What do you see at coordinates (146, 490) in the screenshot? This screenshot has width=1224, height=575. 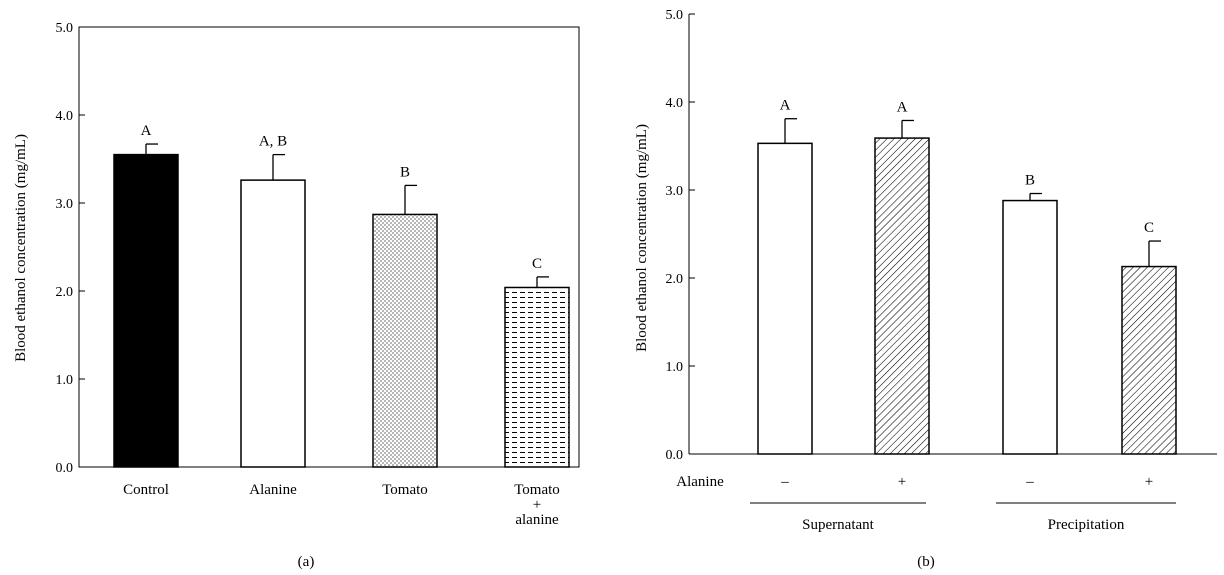 I see `x-category-label: Control` at bounding box center [146, 490].